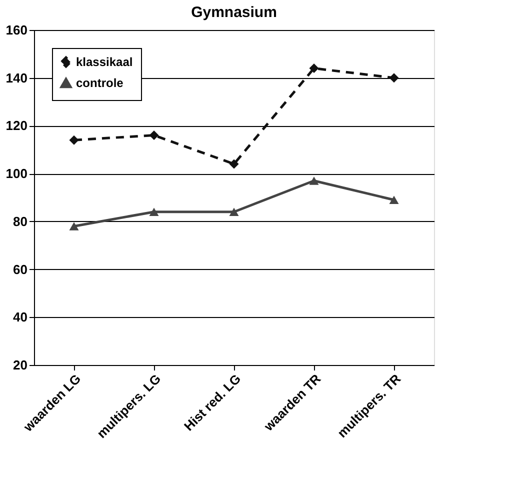 This screenshot has height=493, width=512. What do you see at coordinates (17, 126) in the screenshot?
I see `y-tick-label: 120` at bounding box center [17, 126].